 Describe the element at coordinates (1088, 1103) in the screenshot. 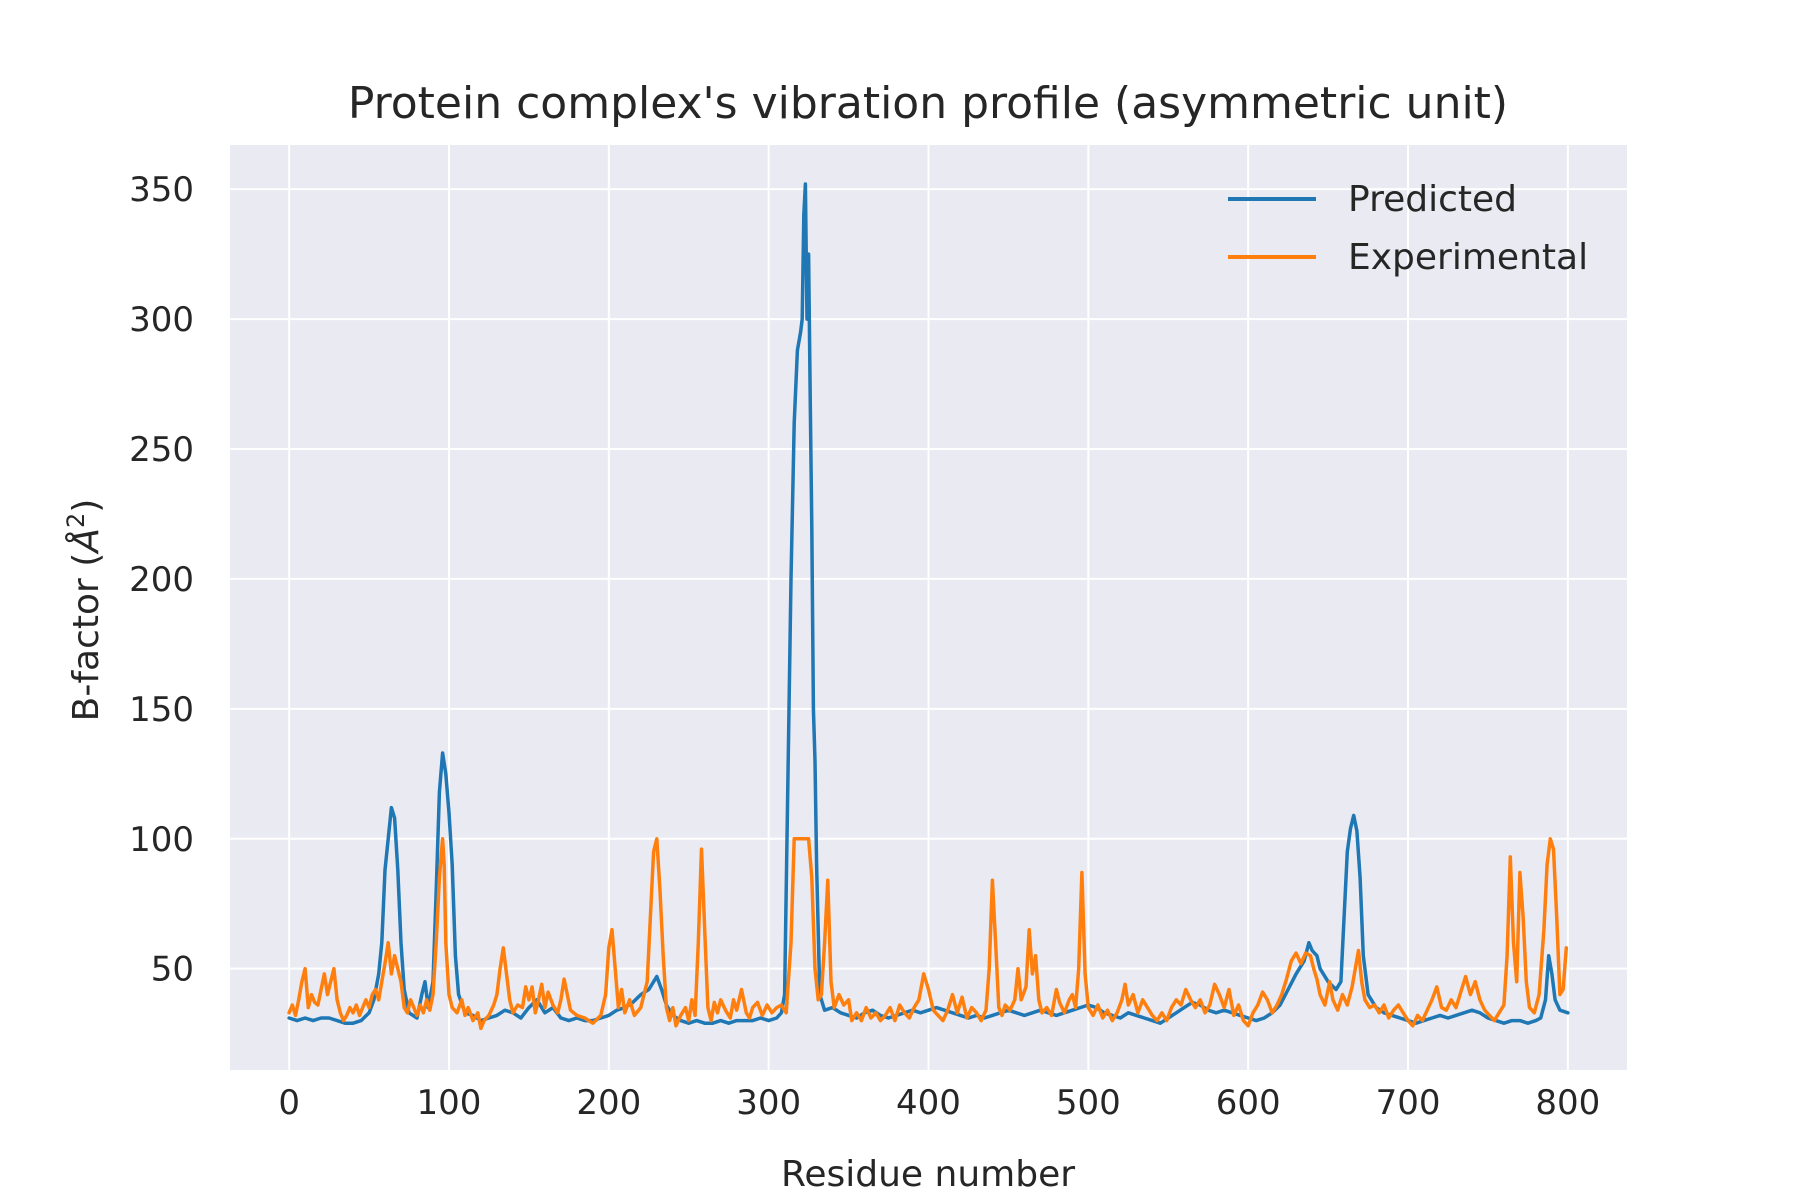

I see `x-tick-label: 500` at that location.